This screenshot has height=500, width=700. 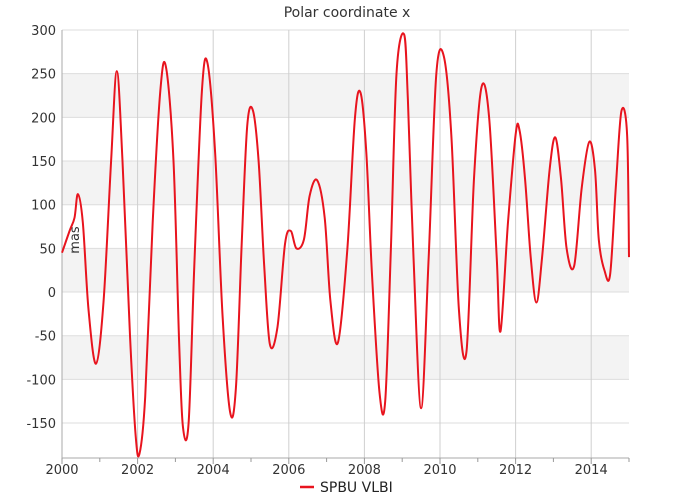 I want to click on y-tick-label: 250, so click(x=43, y=75).